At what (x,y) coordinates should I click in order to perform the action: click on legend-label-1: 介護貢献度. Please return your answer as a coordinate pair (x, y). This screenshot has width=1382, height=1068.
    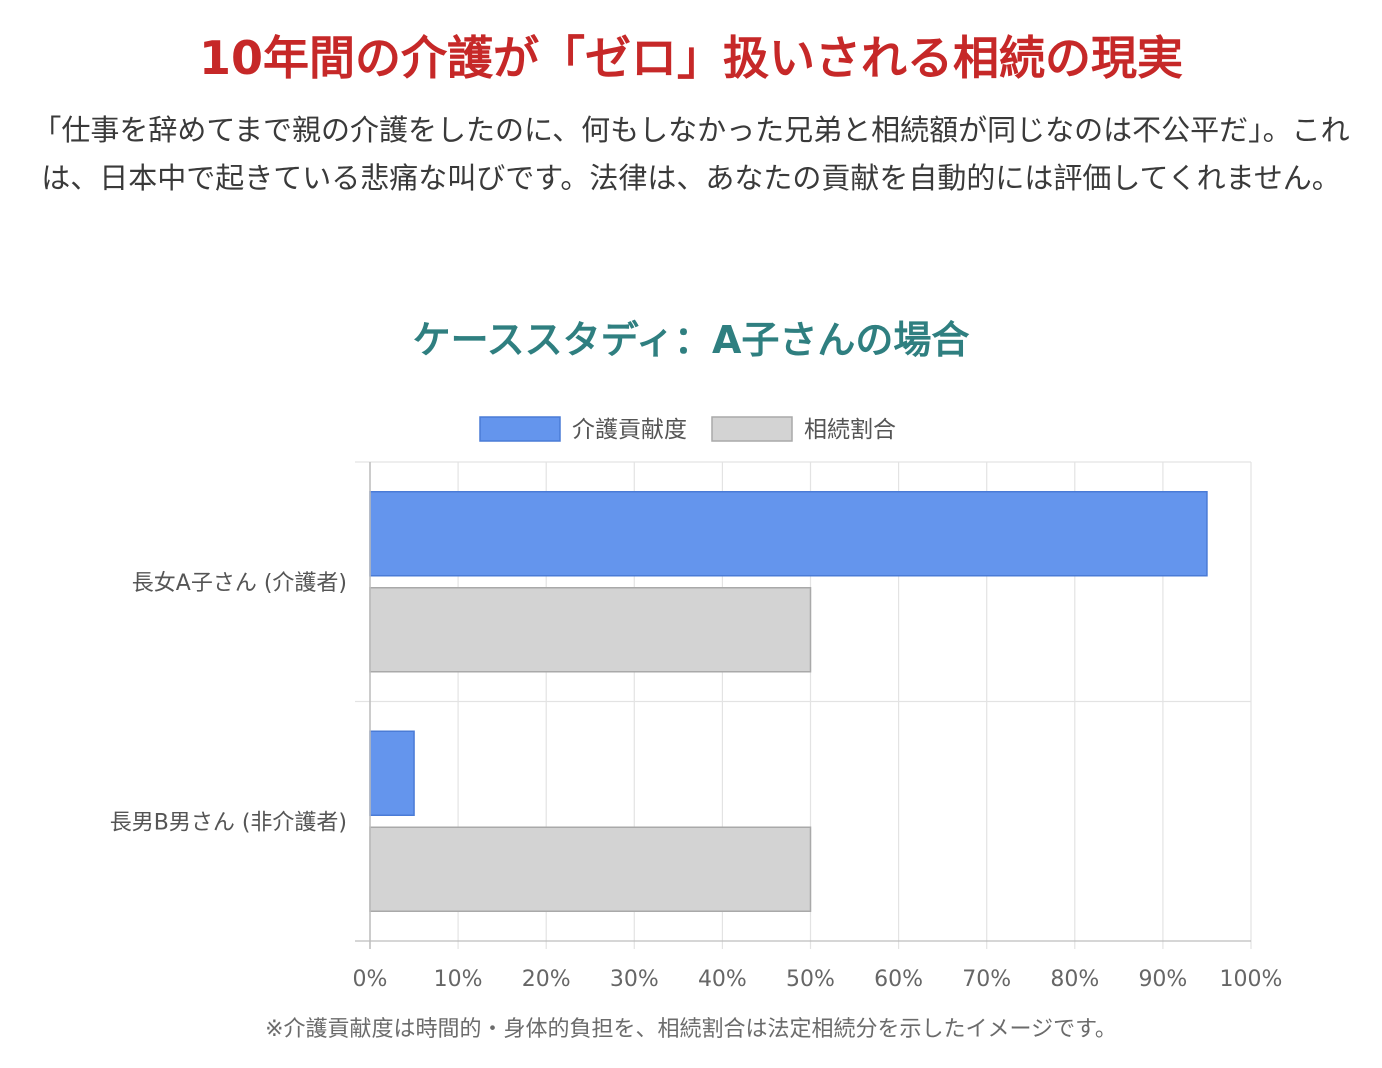
    Looking at the image, I should click on (629, 430).